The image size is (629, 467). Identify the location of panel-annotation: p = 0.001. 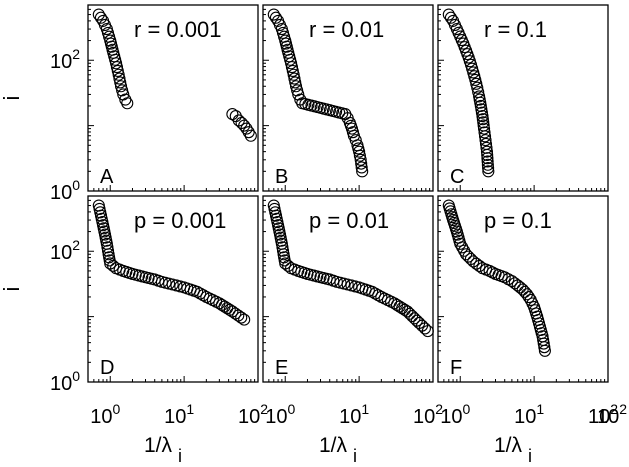
(180, 220).